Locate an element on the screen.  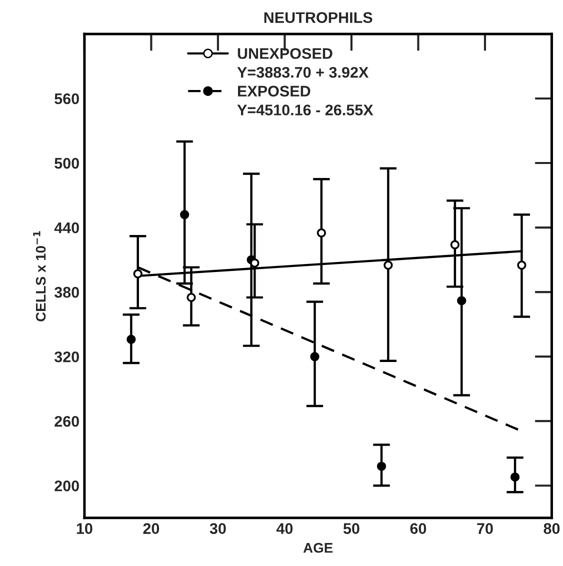
y-tick-label: 500 is located at coordinates (66, 163).